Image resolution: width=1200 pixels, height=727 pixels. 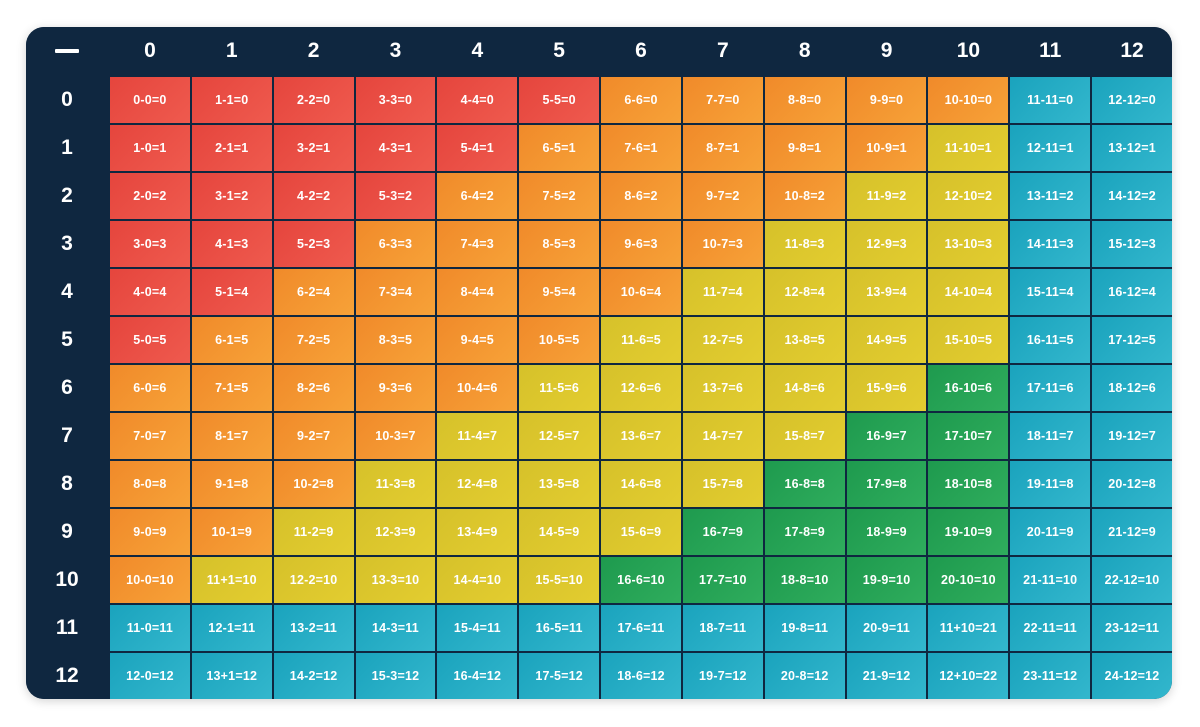 I want to click on table-cell: 12+10=22, so click(x=968, y=676).